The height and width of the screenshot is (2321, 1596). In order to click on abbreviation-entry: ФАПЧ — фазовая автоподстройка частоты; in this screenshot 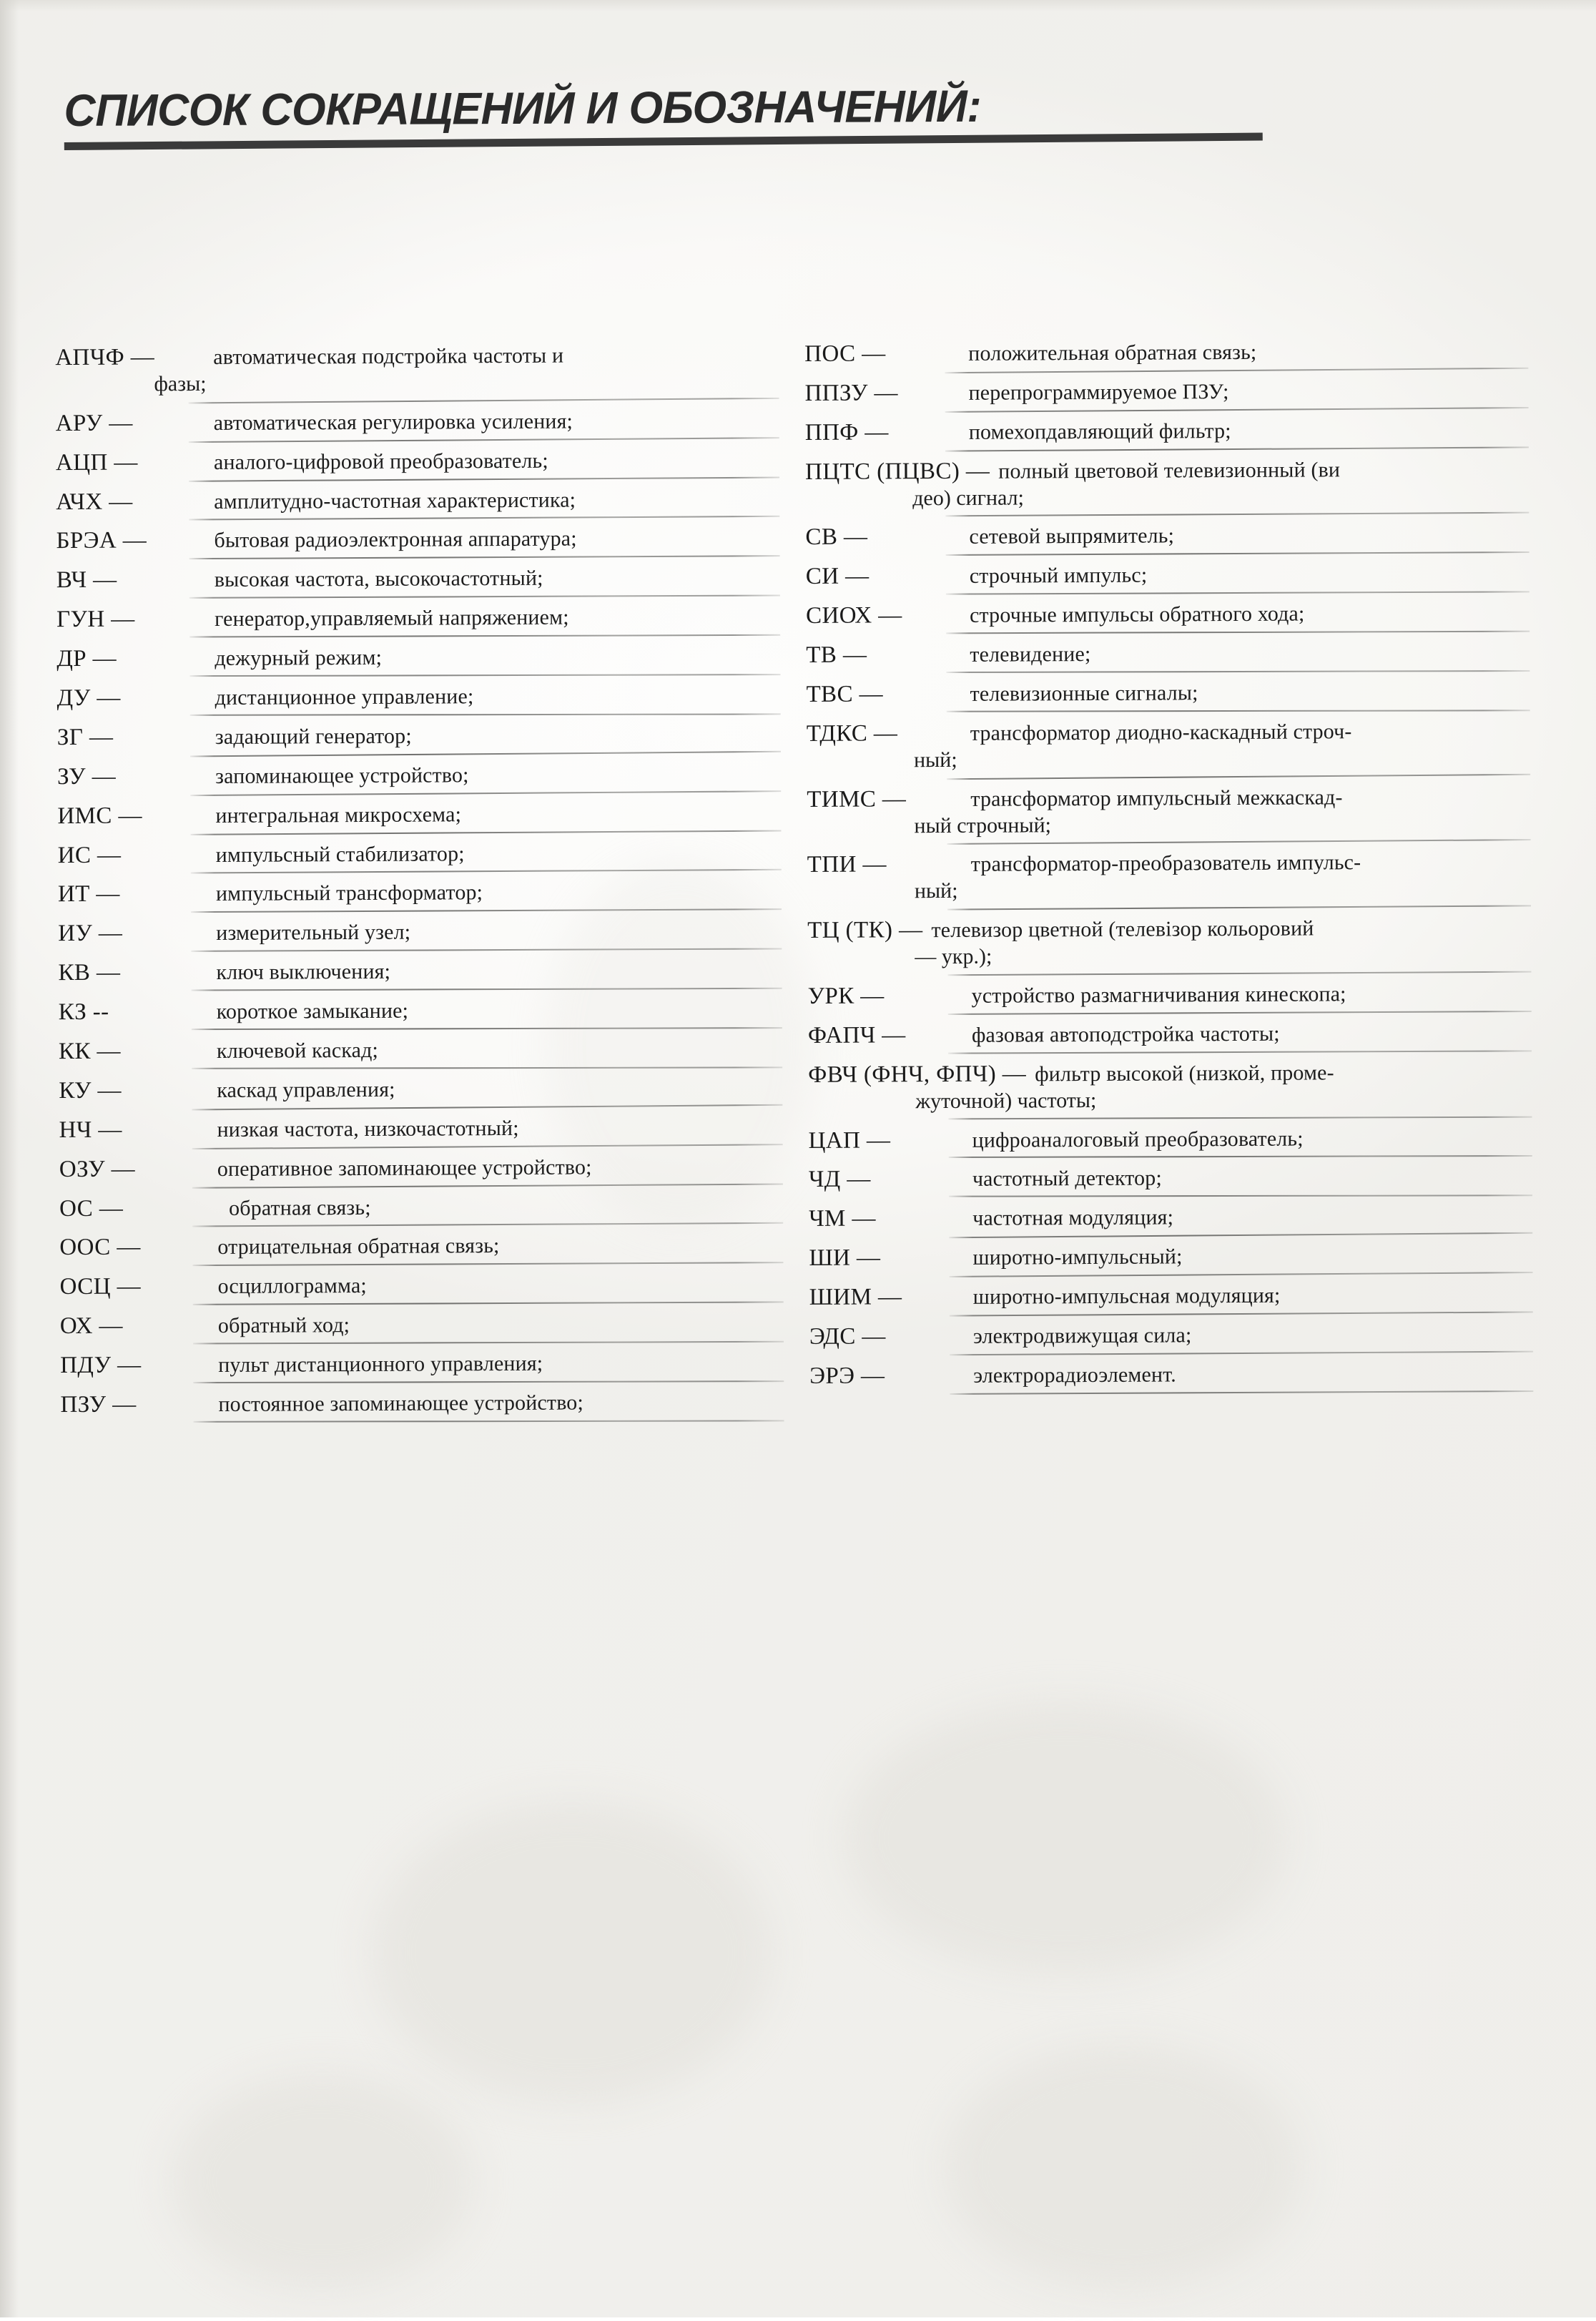, I will do `click(1172, 1037)`.